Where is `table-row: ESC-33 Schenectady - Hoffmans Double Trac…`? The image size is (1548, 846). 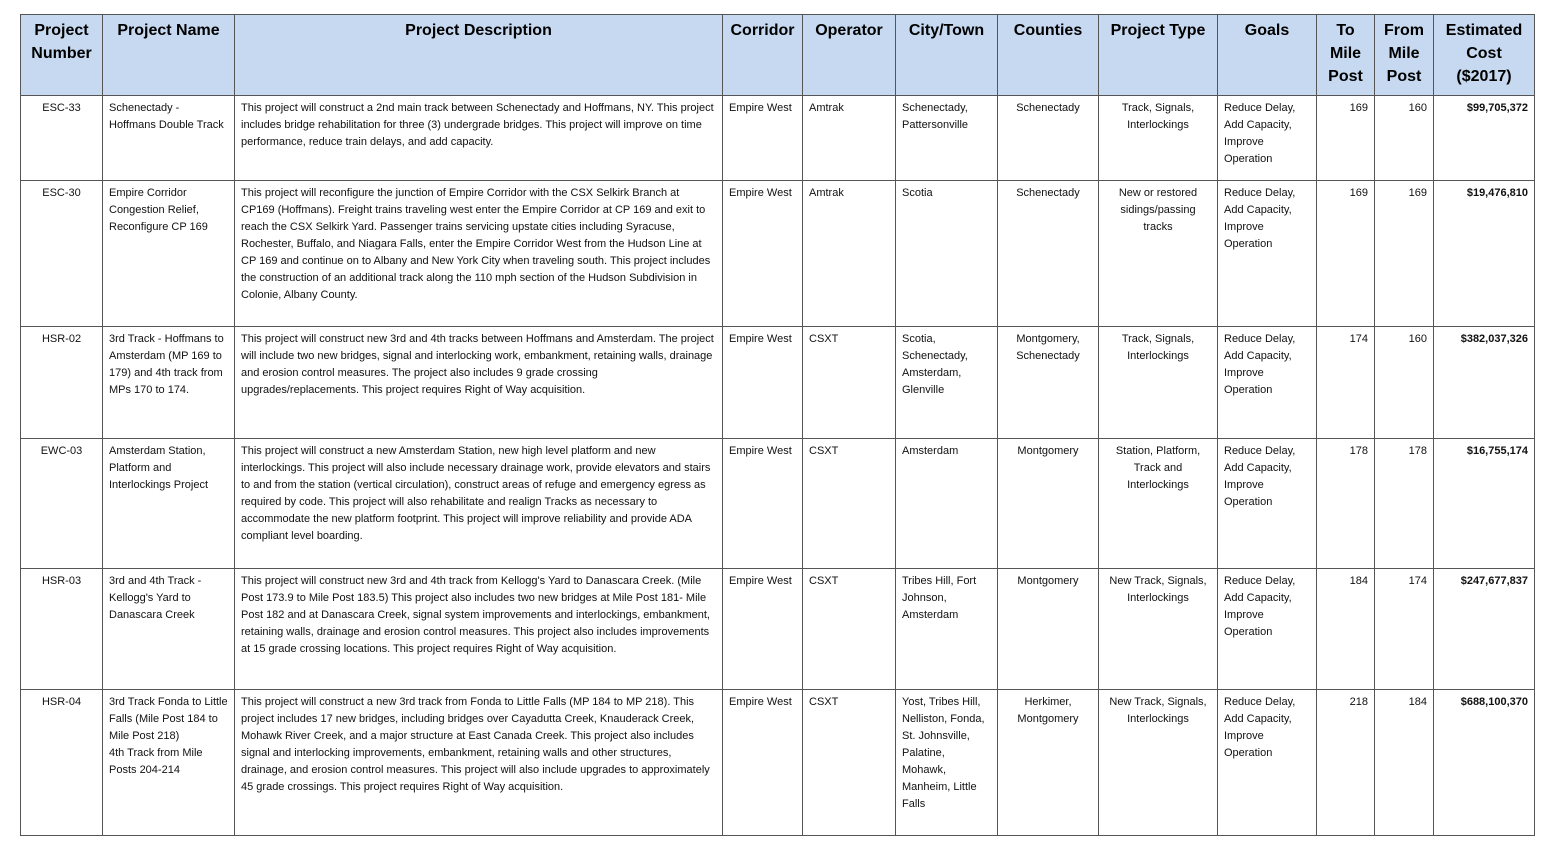
table-row: ESC-33 Schenectady - Hoffmans Double Trac… is located at coordinates (777, 138).